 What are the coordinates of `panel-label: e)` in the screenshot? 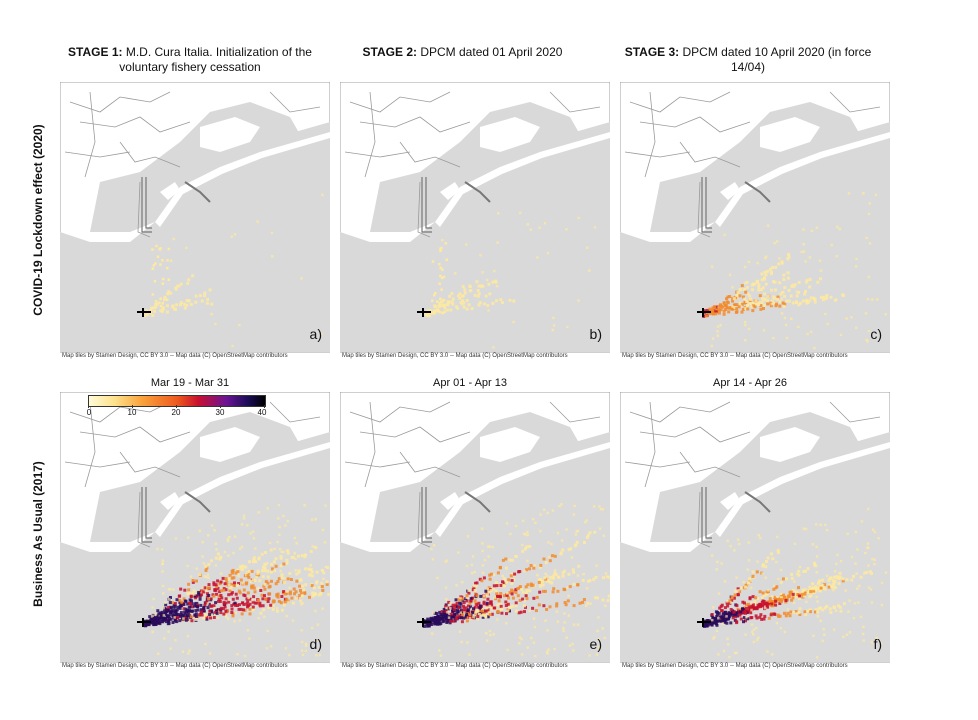 It's located at (595, 644).